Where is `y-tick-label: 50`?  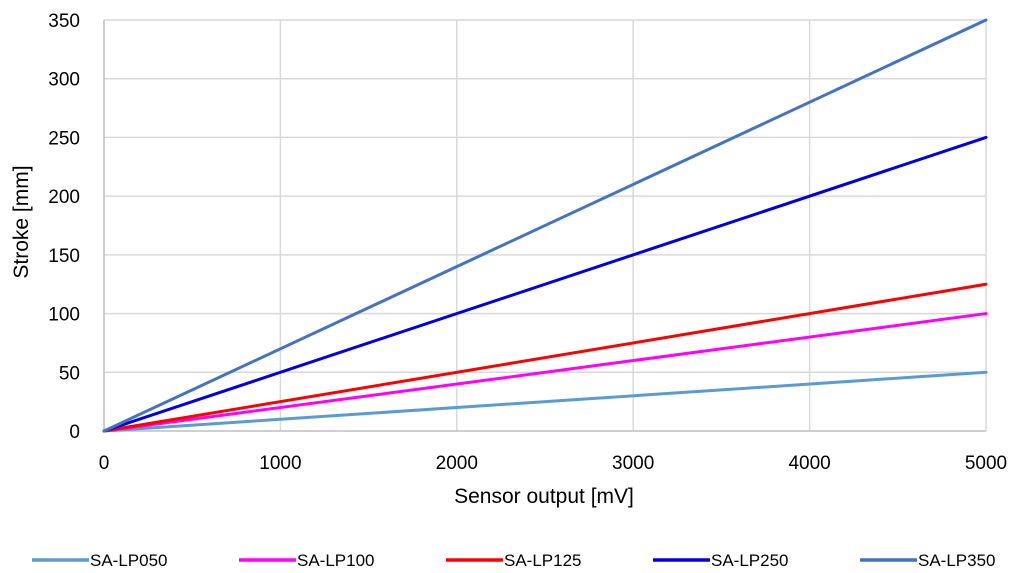 y-tick-label: 50 is located at coordinates (69, 373).